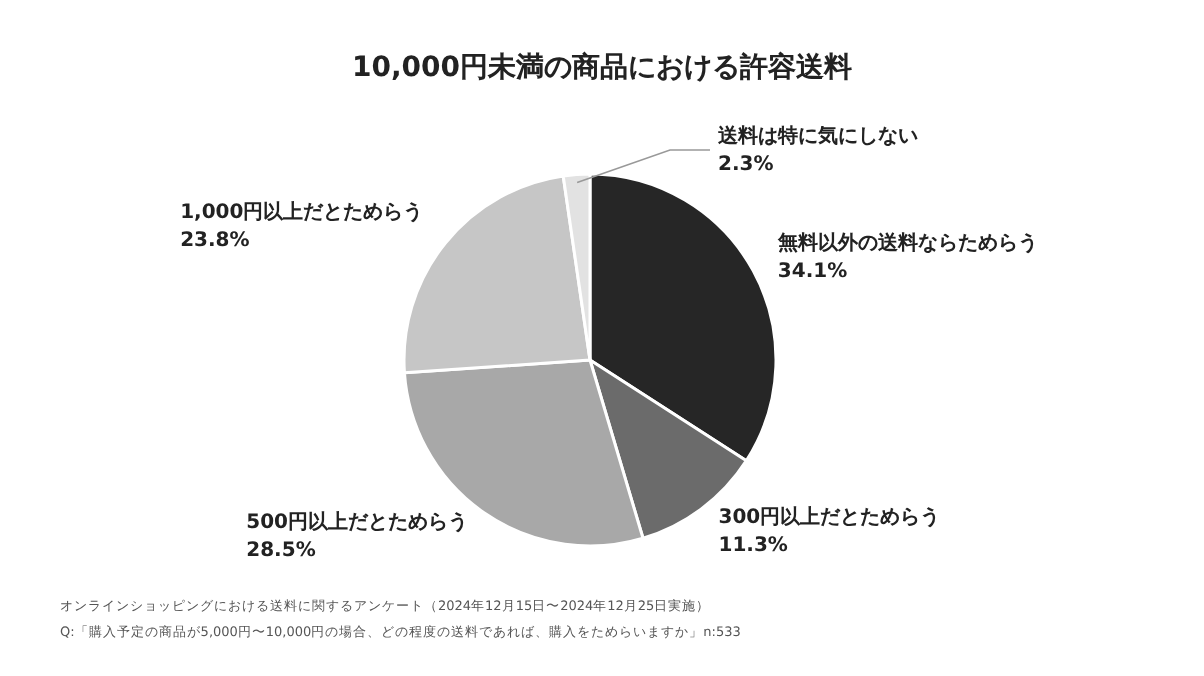 This screenshot has width=1204, height=676. I want to click on slice-label: 無料以外の送料ならためらう, so click(906, 243).